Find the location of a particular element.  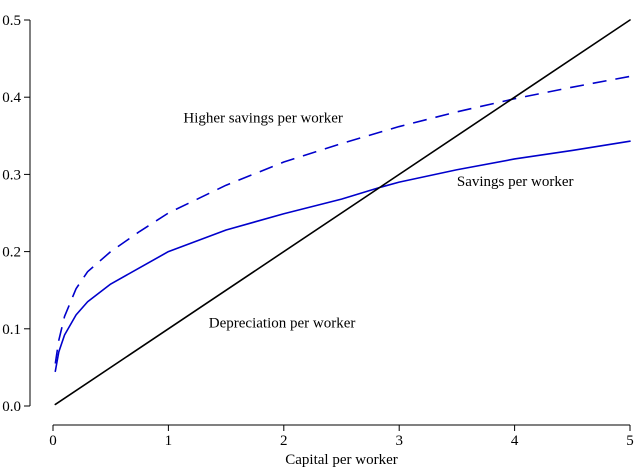

x-tick-label: 5 is located at coordinates (630, 441).